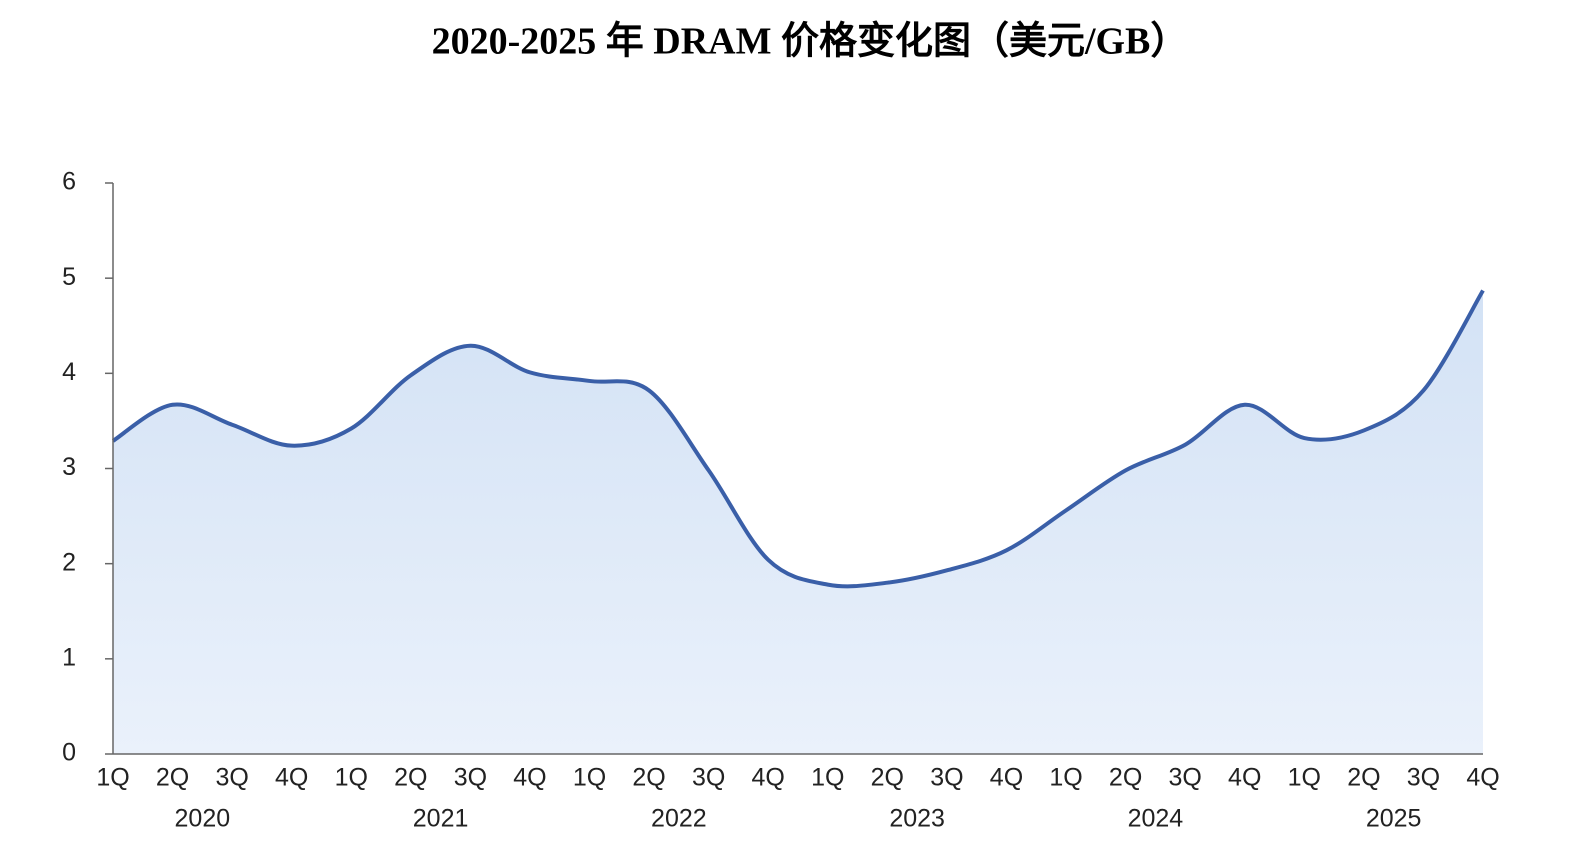  Describe the element at coordinates (69, 182) in the screenshot. I see `y-tick-label: 6` at that location.